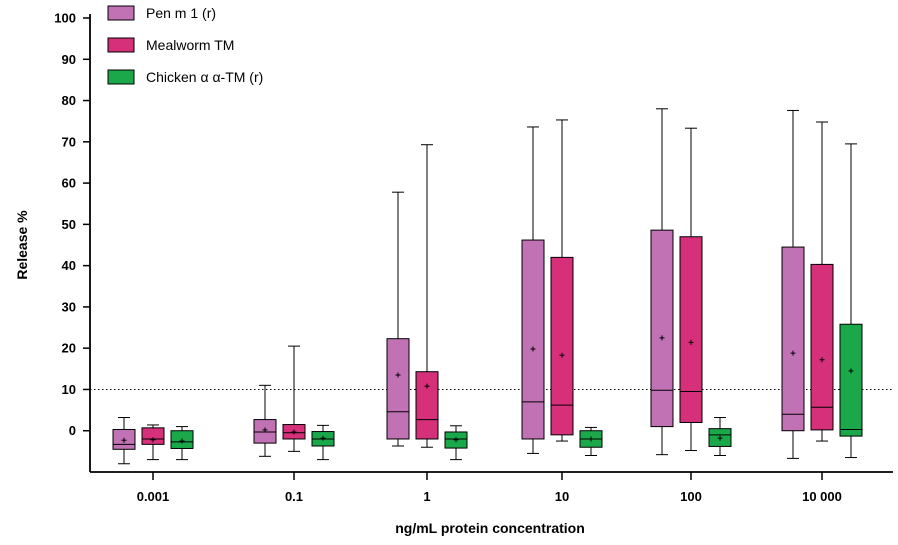 The height and width of the screenshot is (545, 898). Describe the element at coordinates (153, 496) in the screenshot. I see `x-tick-label: 0.001` at that location.